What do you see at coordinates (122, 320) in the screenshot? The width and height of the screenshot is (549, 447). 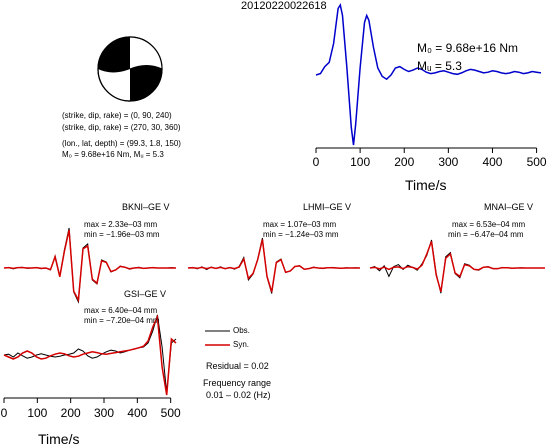 I see `station-min-gsi: min = −7.20e–04 mm` at bounding box center [122, 320].